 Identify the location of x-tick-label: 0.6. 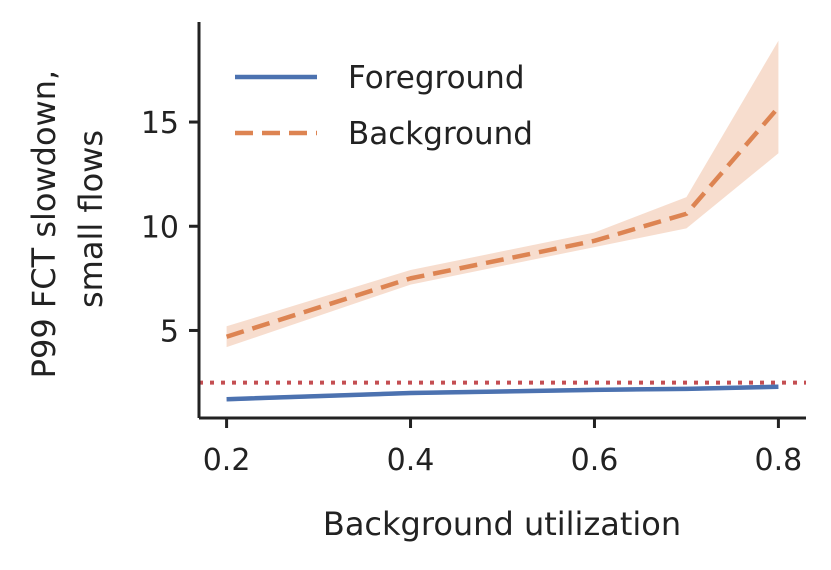
(595, 460).